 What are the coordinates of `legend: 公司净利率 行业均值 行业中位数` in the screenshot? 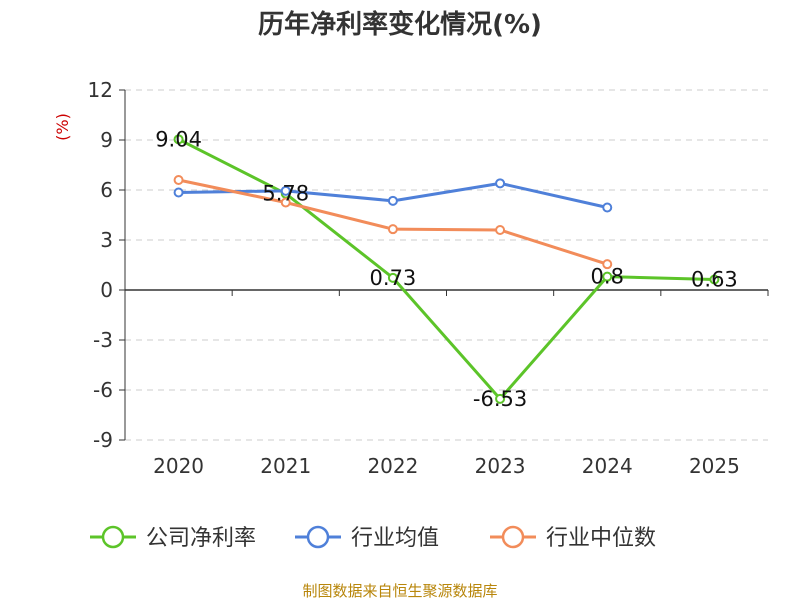 It's located at (373, 538).